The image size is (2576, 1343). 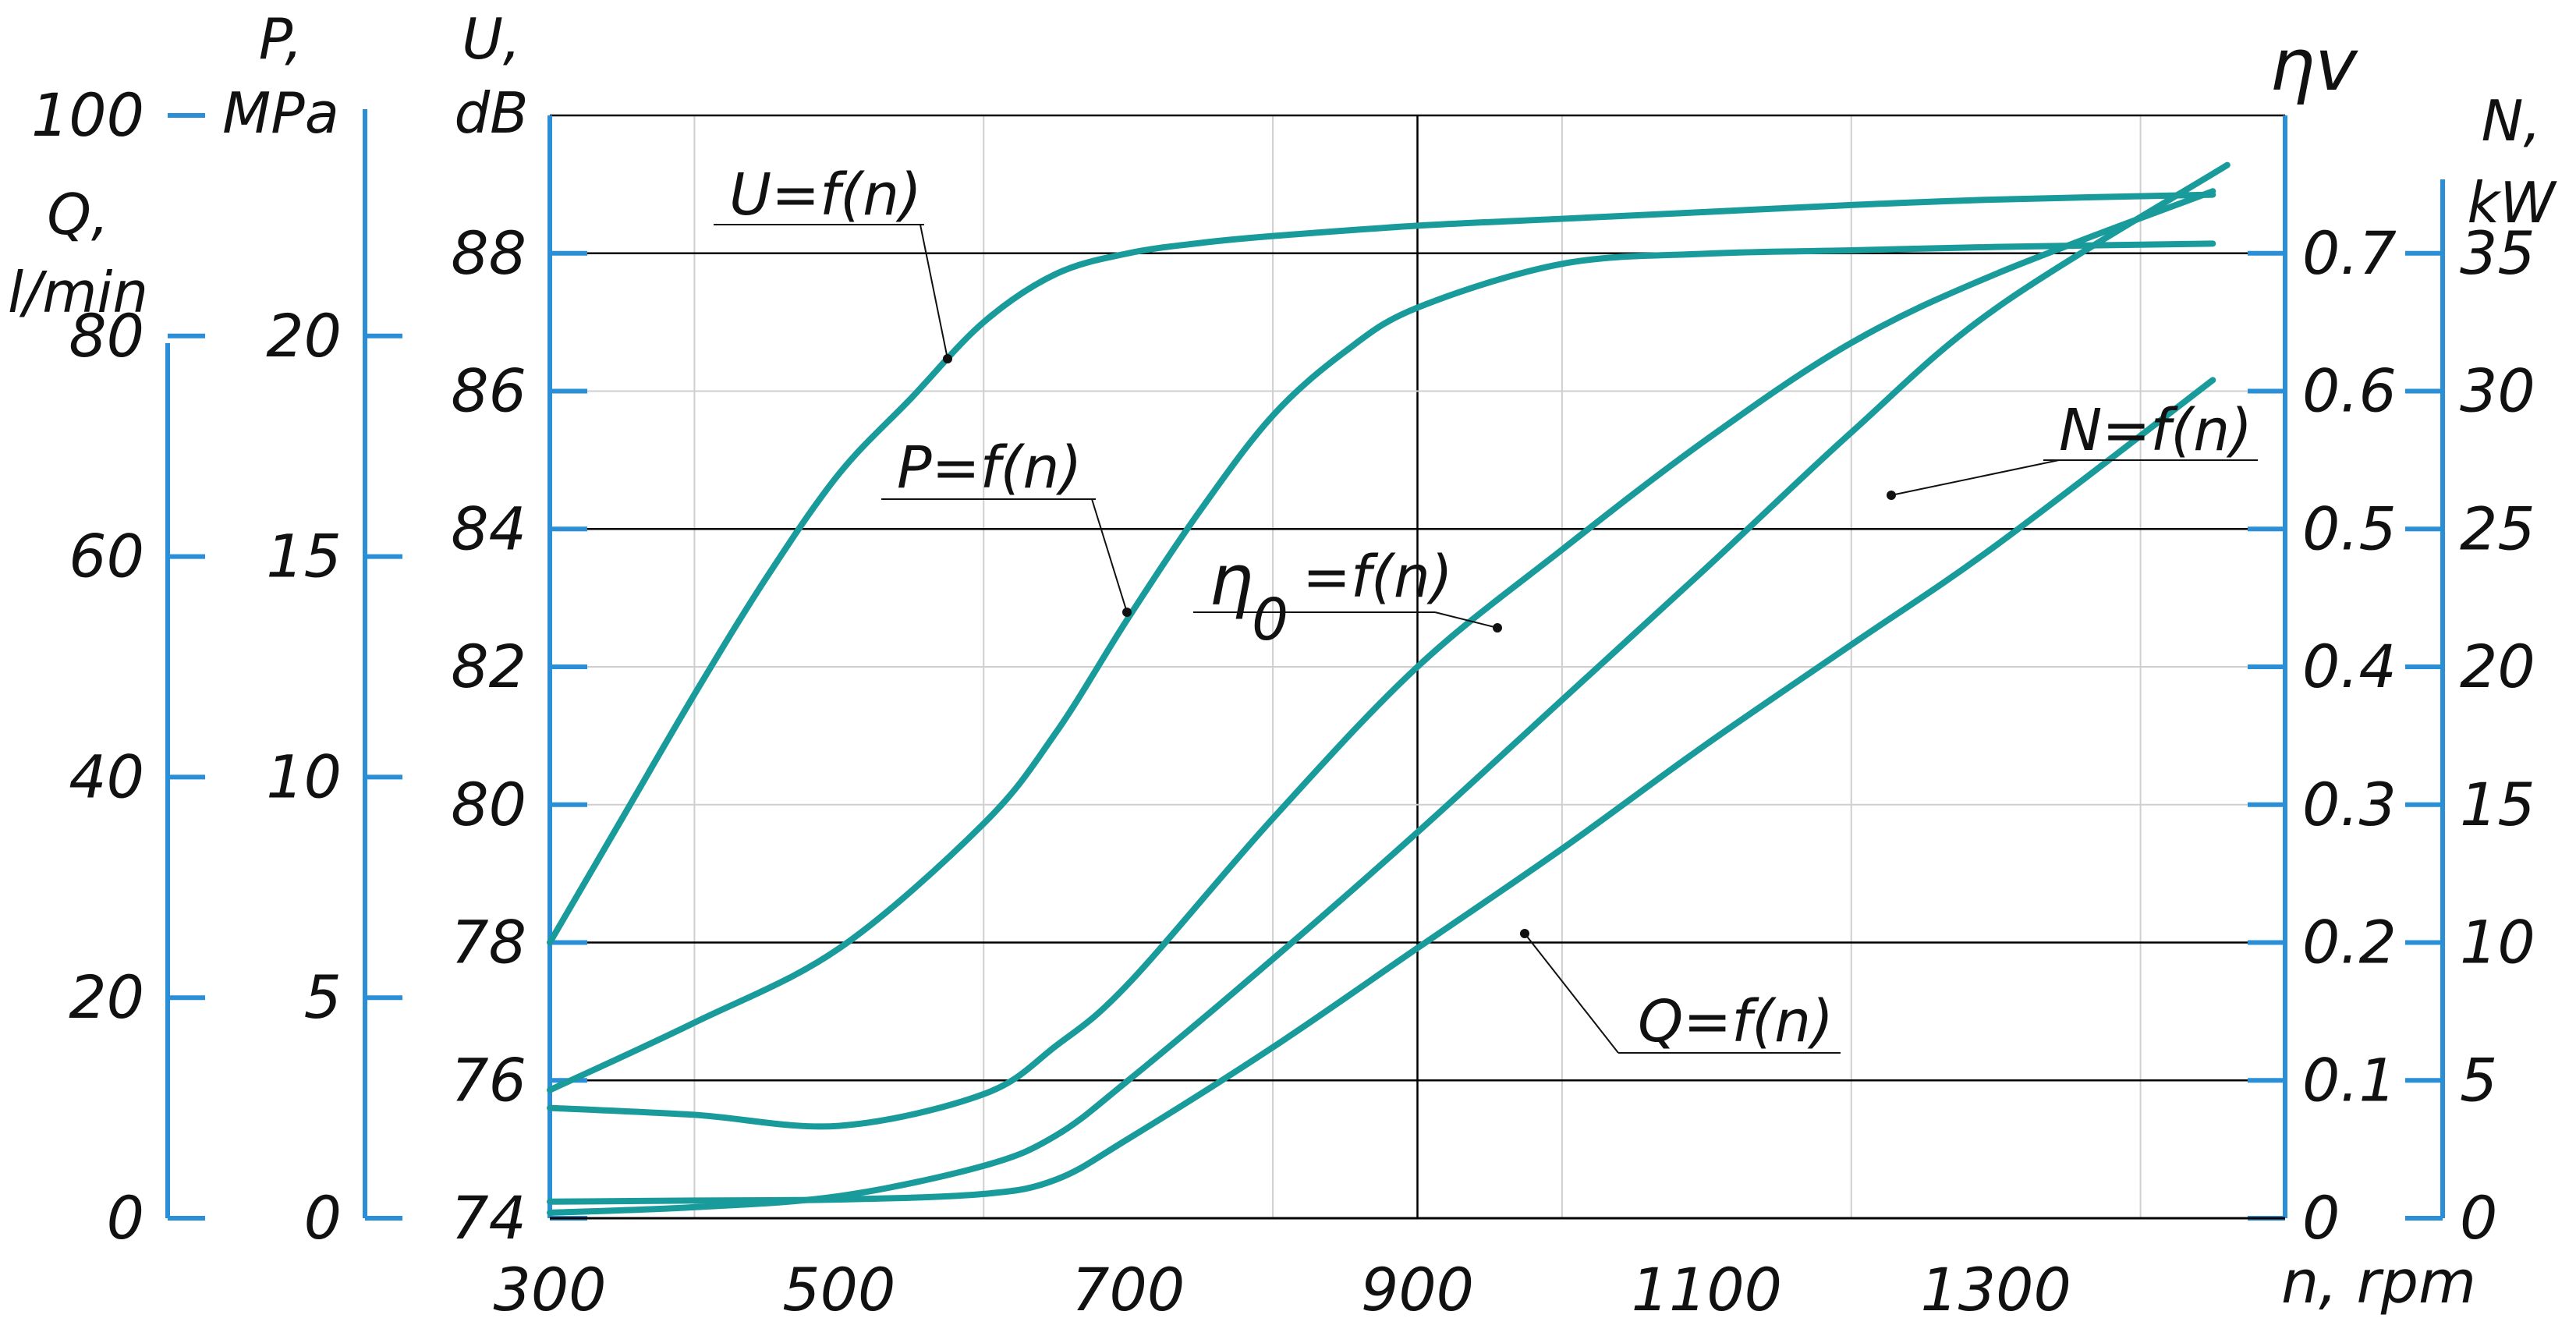 I want to click on x-tick-label: 500, so click(x=839, y=1289).